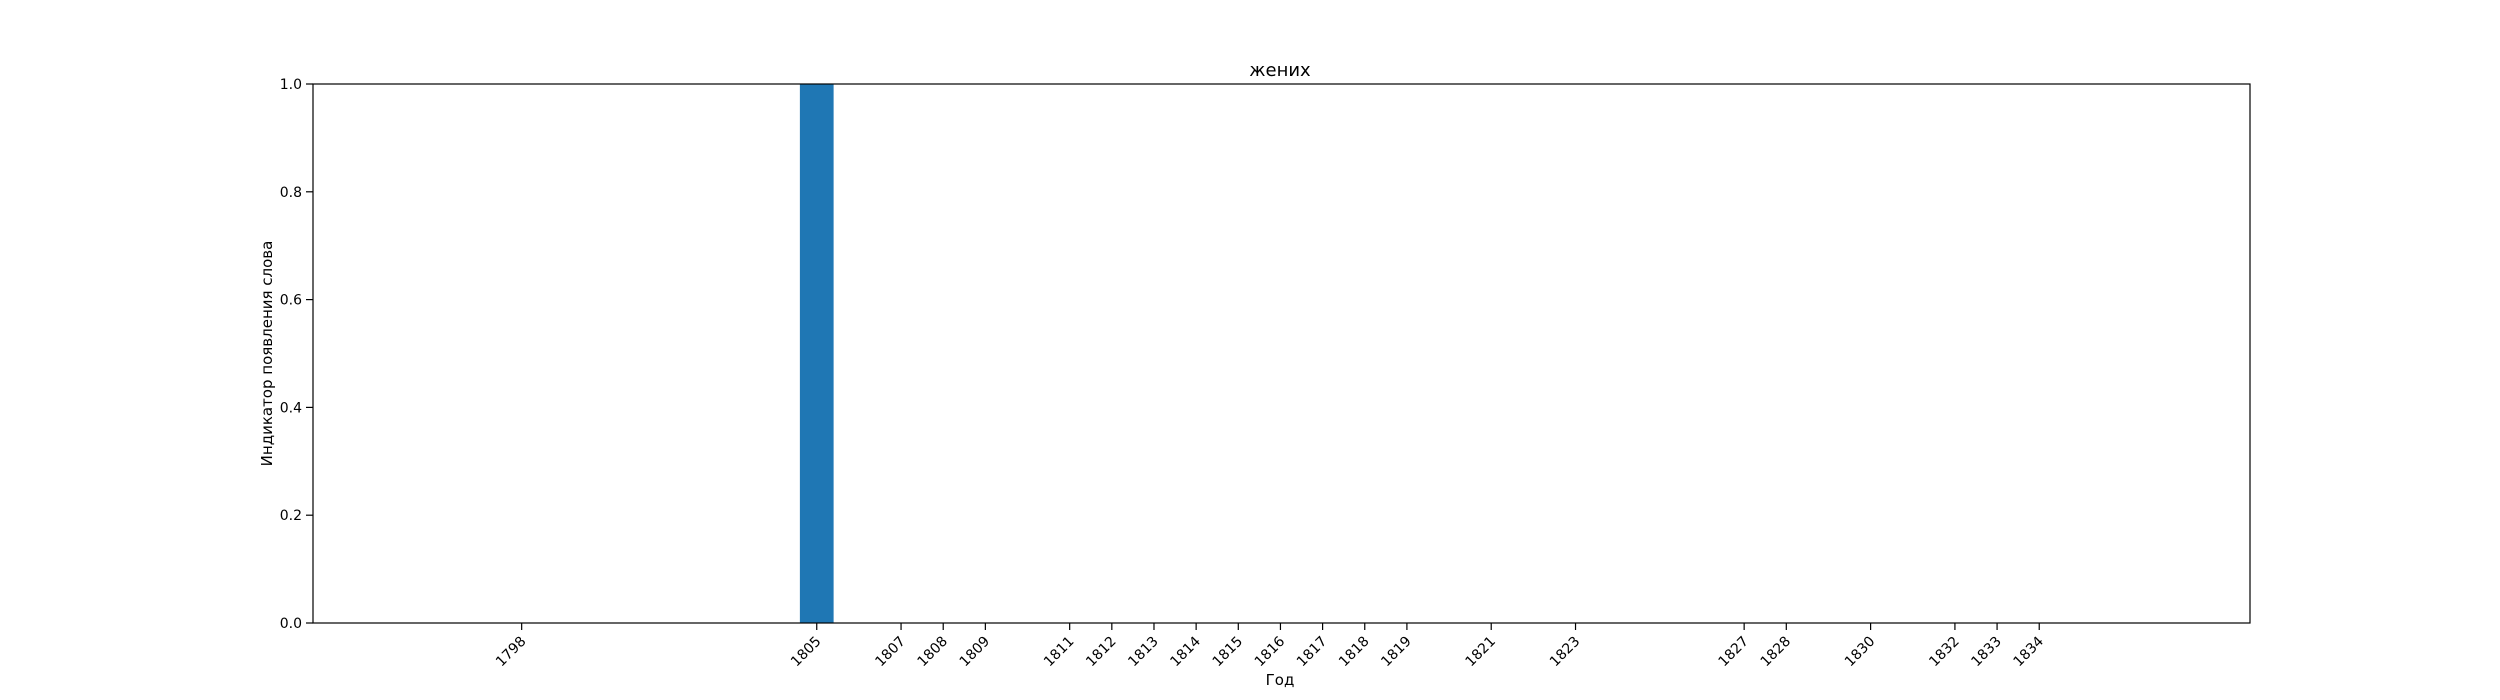  I want to click on x-tick-label-1807: 1807, so click(890, 652).